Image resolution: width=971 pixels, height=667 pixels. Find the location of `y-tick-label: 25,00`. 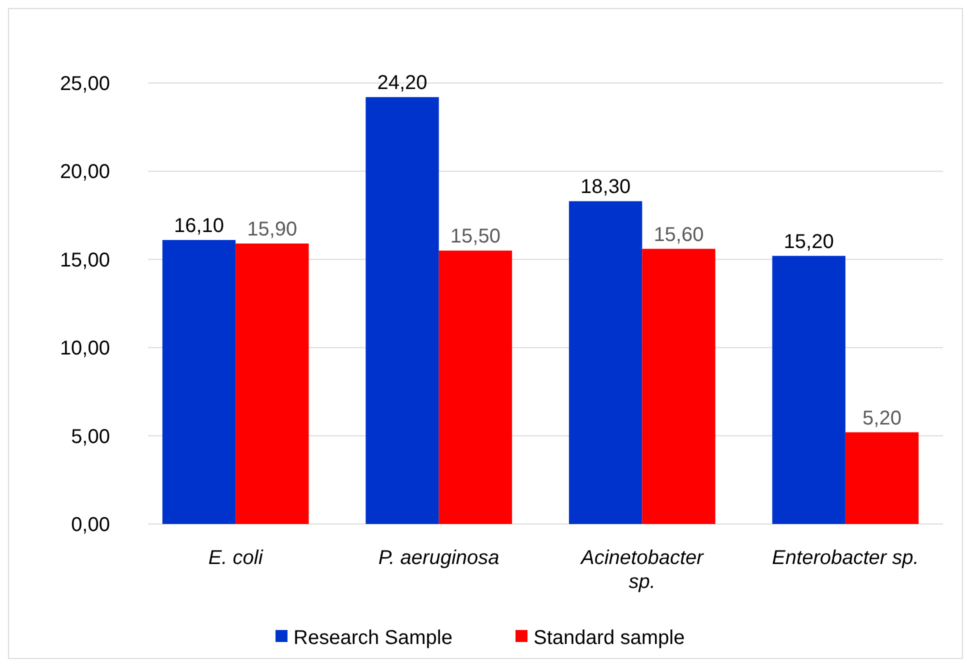

y-tick-label: 25,00 is located at coordinates (85, 84).